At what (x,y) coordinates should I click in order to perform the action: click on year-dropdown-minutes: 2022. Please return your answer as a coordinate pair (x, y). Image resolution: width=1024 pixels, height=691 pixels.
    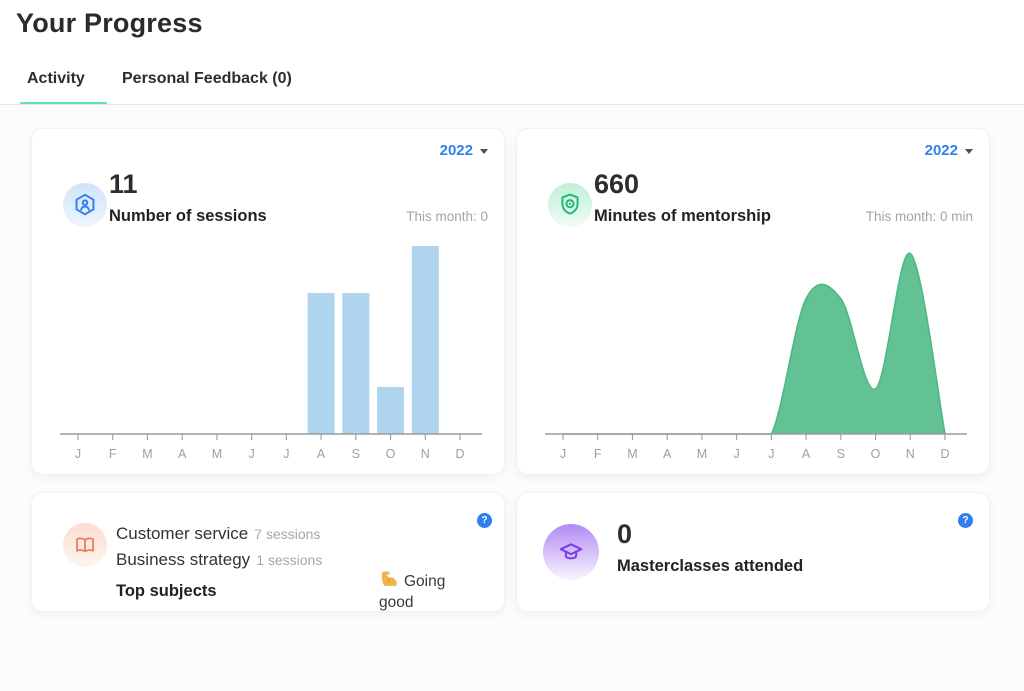
    Looking at the image, I should click on (949, 150).